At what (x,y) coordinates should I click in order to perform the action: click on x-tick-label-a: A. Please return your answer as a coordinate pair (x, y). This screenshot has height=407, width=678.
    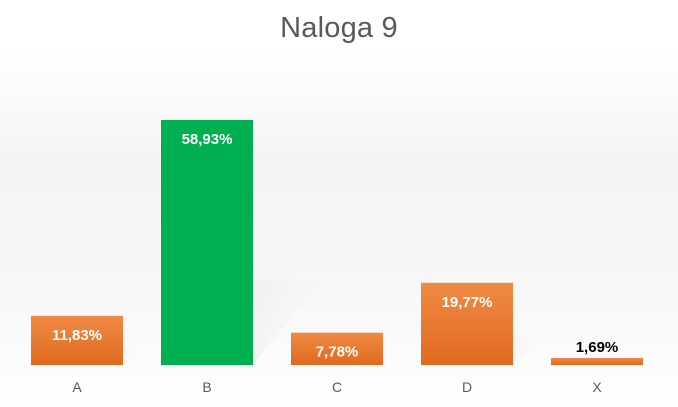
    Looking at the image, I should click on (77, 387).